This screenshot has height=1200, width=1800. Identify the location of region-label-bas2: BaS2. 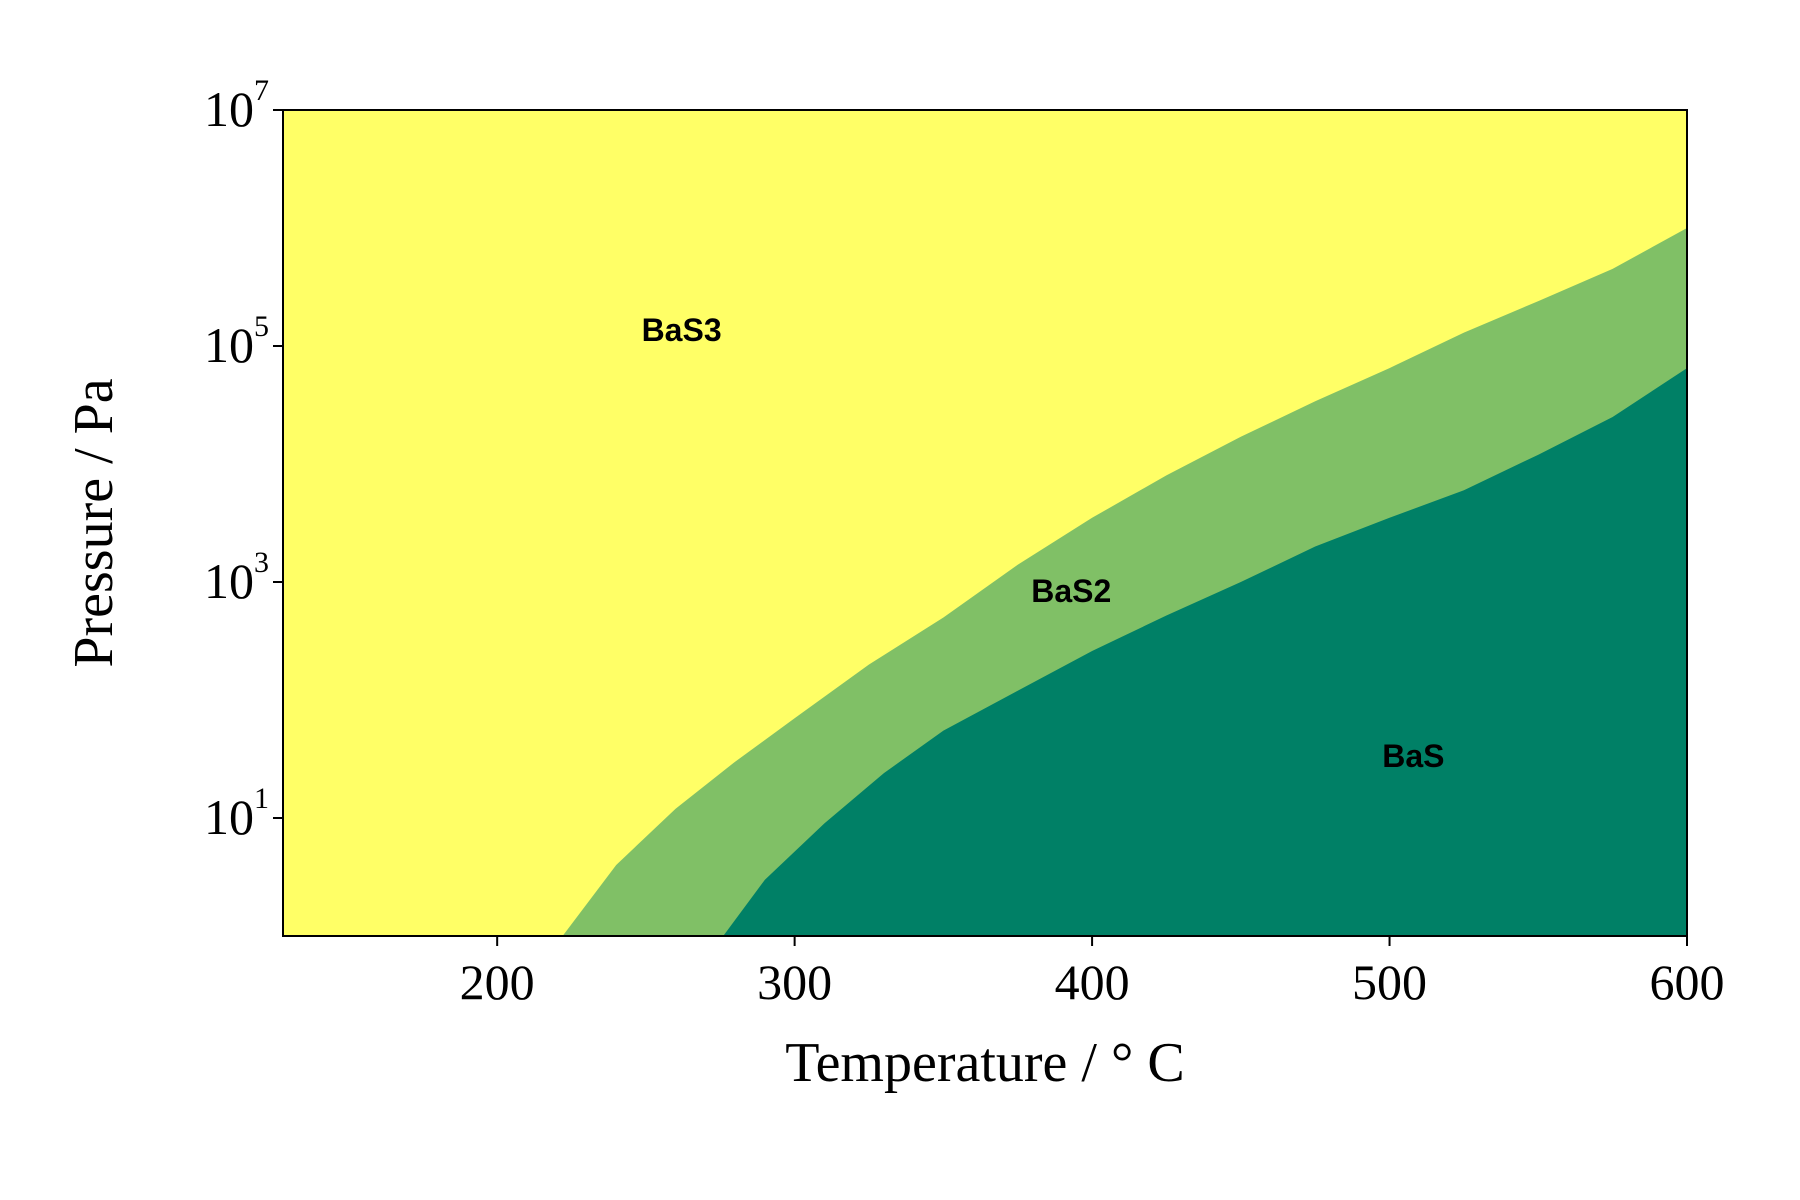
(1071, 591).